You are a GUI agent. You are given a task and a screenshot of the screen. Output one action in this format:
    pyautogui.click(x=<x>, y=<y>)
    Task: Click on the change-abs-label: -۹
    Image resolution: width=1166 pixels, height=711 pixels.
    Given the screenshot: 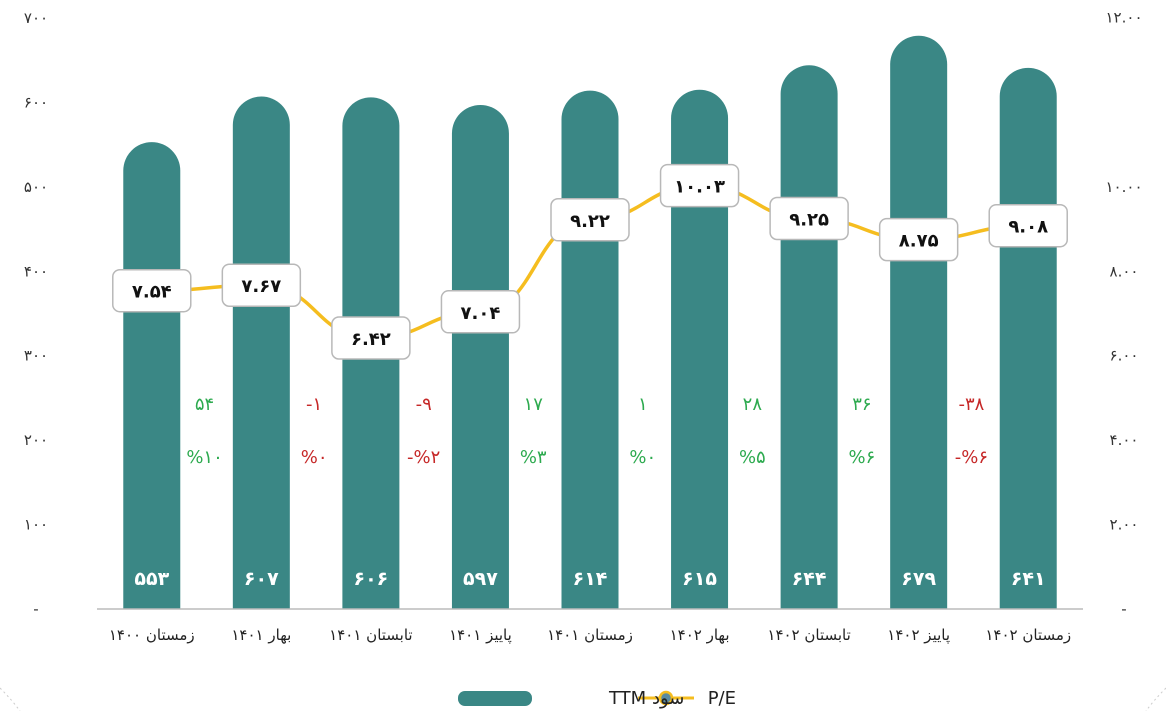 What is the action you would take?
    pyautogui.click(x=424, y=404)
    